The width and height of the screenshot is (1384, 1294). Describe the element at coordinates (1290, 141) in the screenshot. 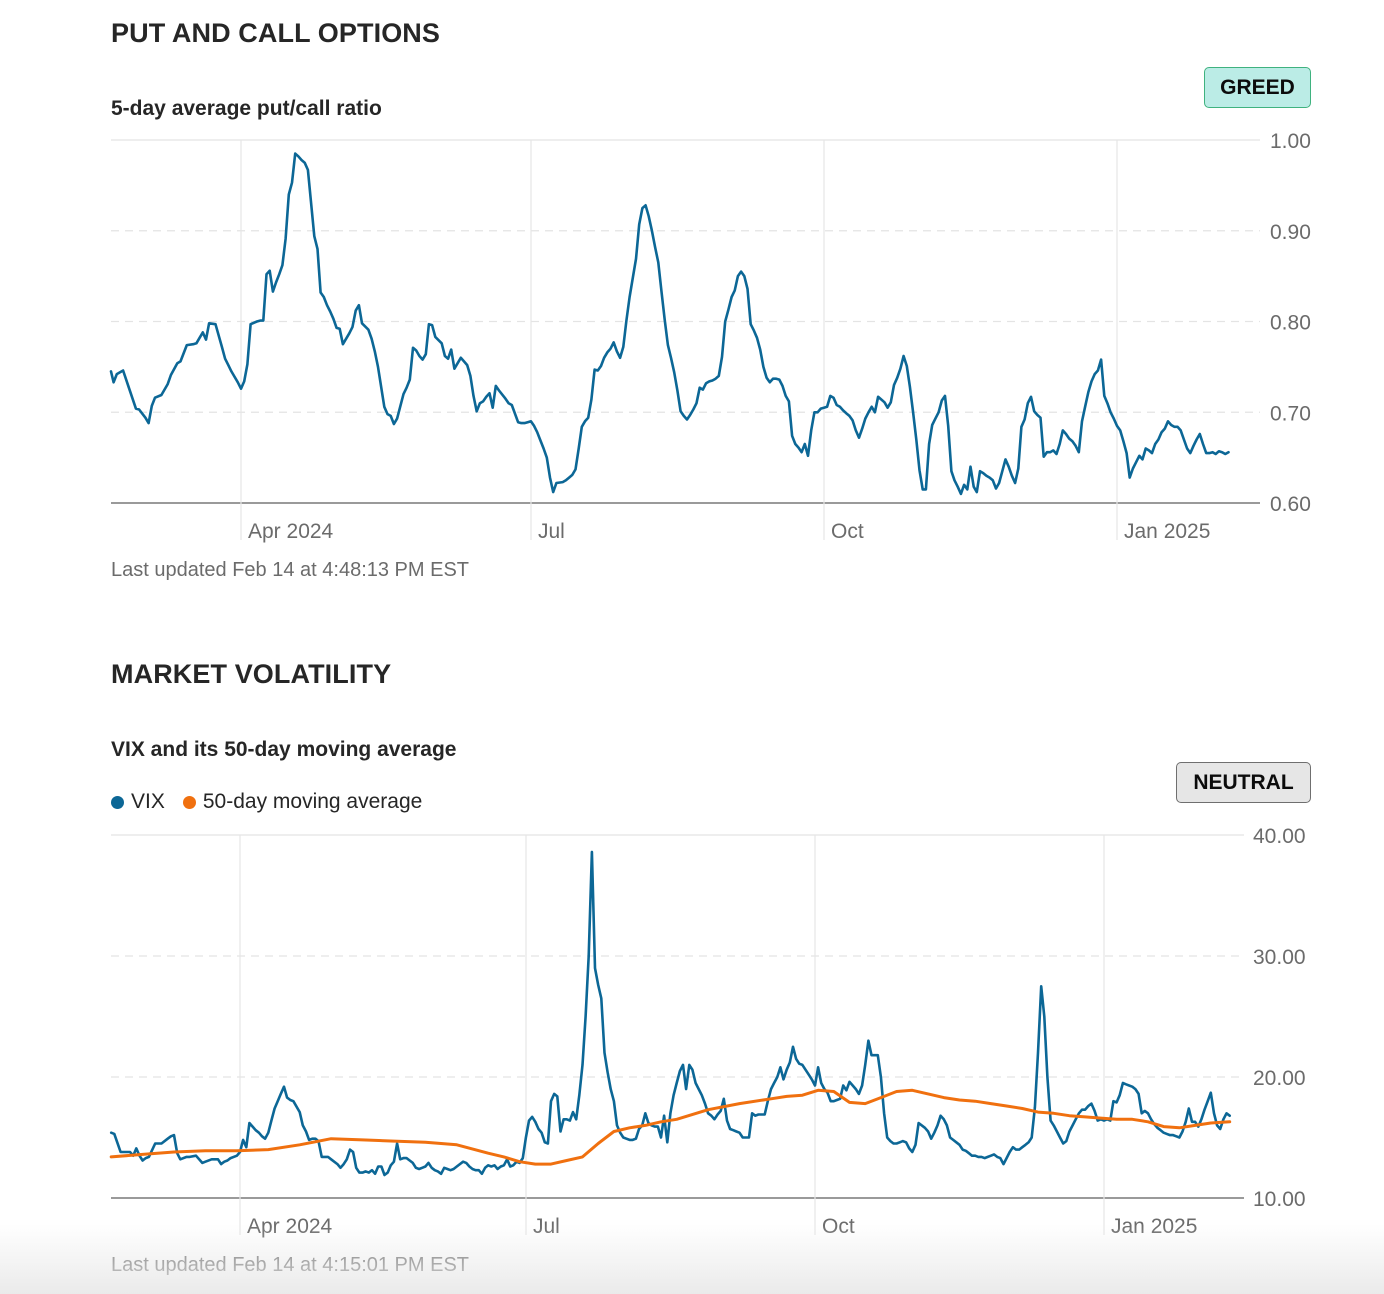

I see `y-tick-label: 1.00` at that location.